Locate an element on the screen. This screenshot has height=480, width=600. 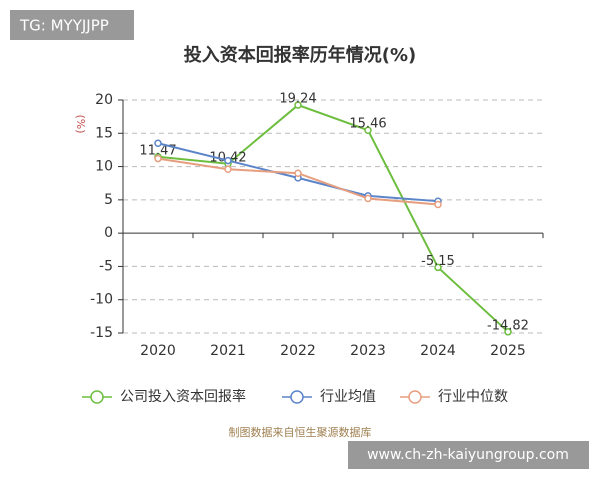
y-tick-label: -5 is located at coordinates (106, 266).